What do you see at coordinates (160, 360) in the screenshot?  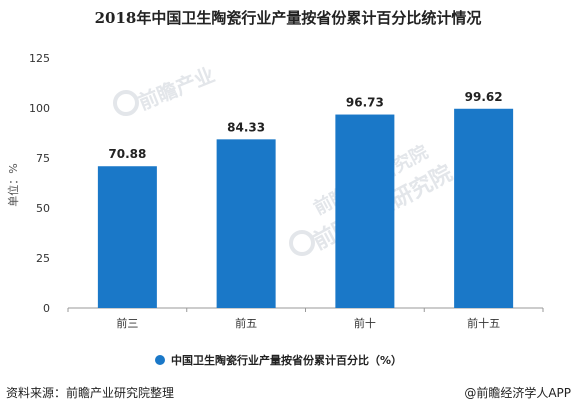 I see `legend-marker` at bounding box center [160, 360].